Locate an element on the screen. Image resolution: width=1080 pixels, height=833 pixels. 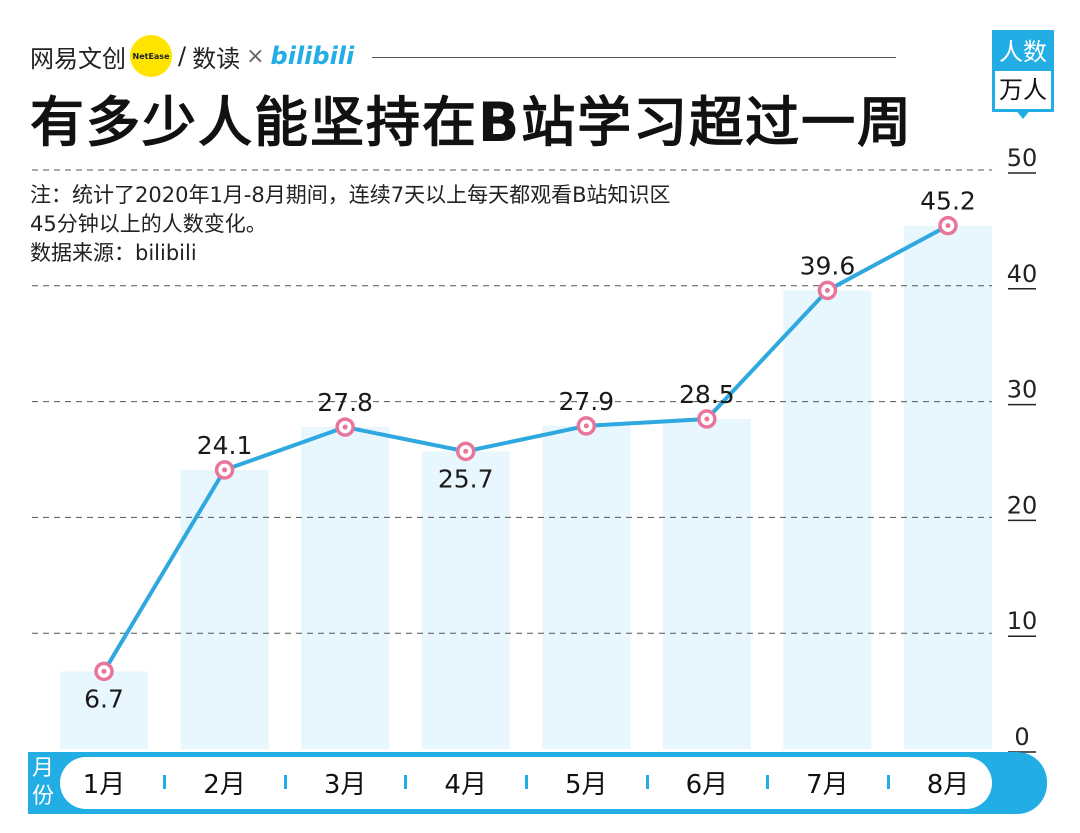
data-label-4: 25.7 is located at coordinates (466, 478).